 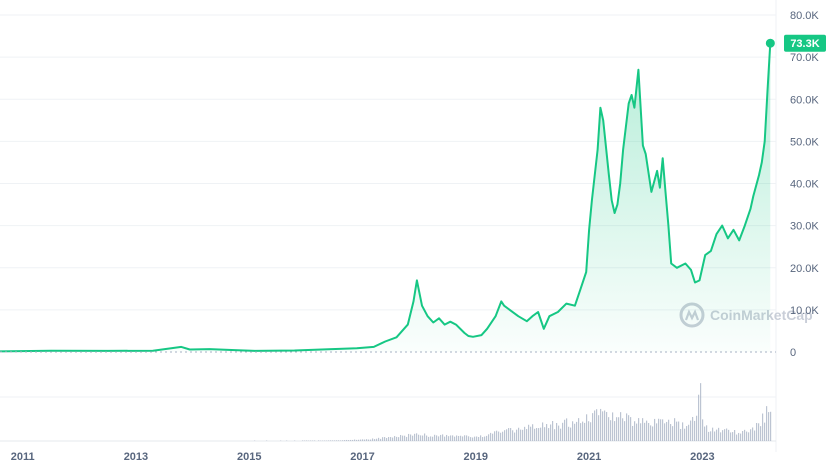 What do you see at coordinates (805, 43) in the screenshot?
I see `last-price-badge` at bounding box center [805, 43].